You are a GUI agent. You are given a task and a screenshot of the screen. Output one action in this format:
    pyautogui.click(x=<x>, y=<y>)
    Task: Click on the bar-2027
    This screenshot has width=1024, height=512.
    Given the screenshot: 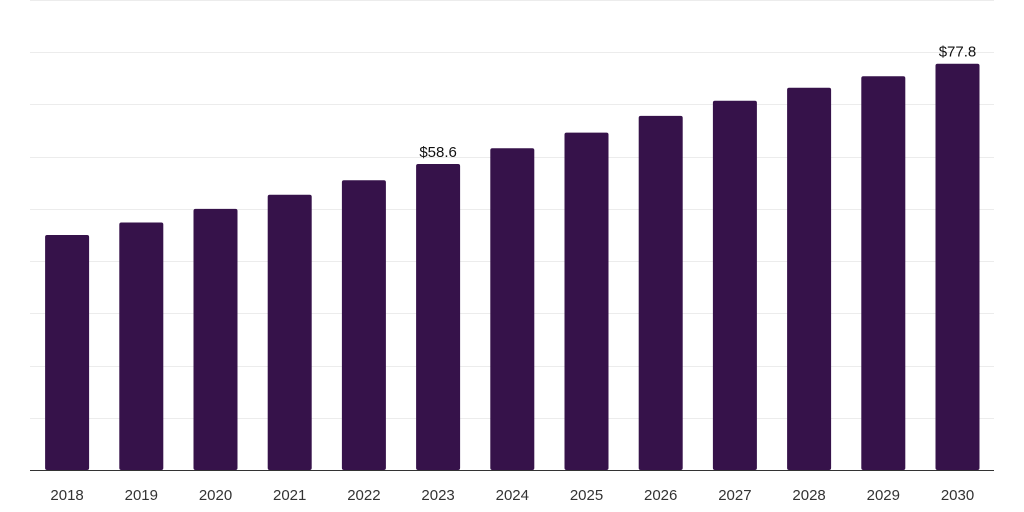 What is the action you would take?
    pyautogui.click(x=734, y=285)
    